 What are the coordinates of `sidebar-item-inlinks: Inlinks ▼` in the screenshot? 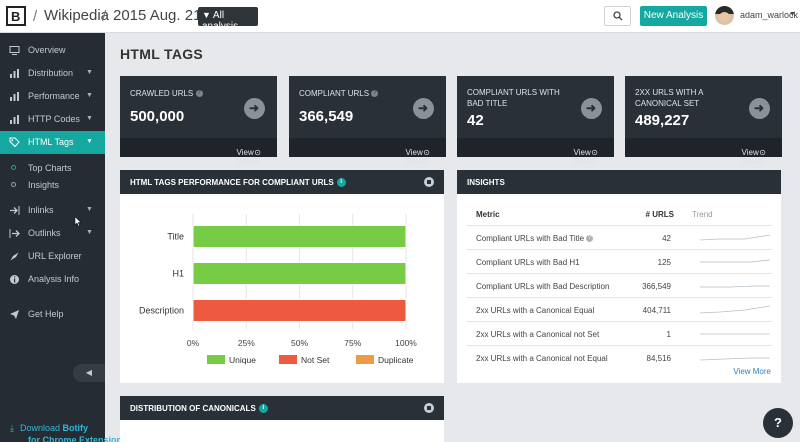 It's located at (52, 210).